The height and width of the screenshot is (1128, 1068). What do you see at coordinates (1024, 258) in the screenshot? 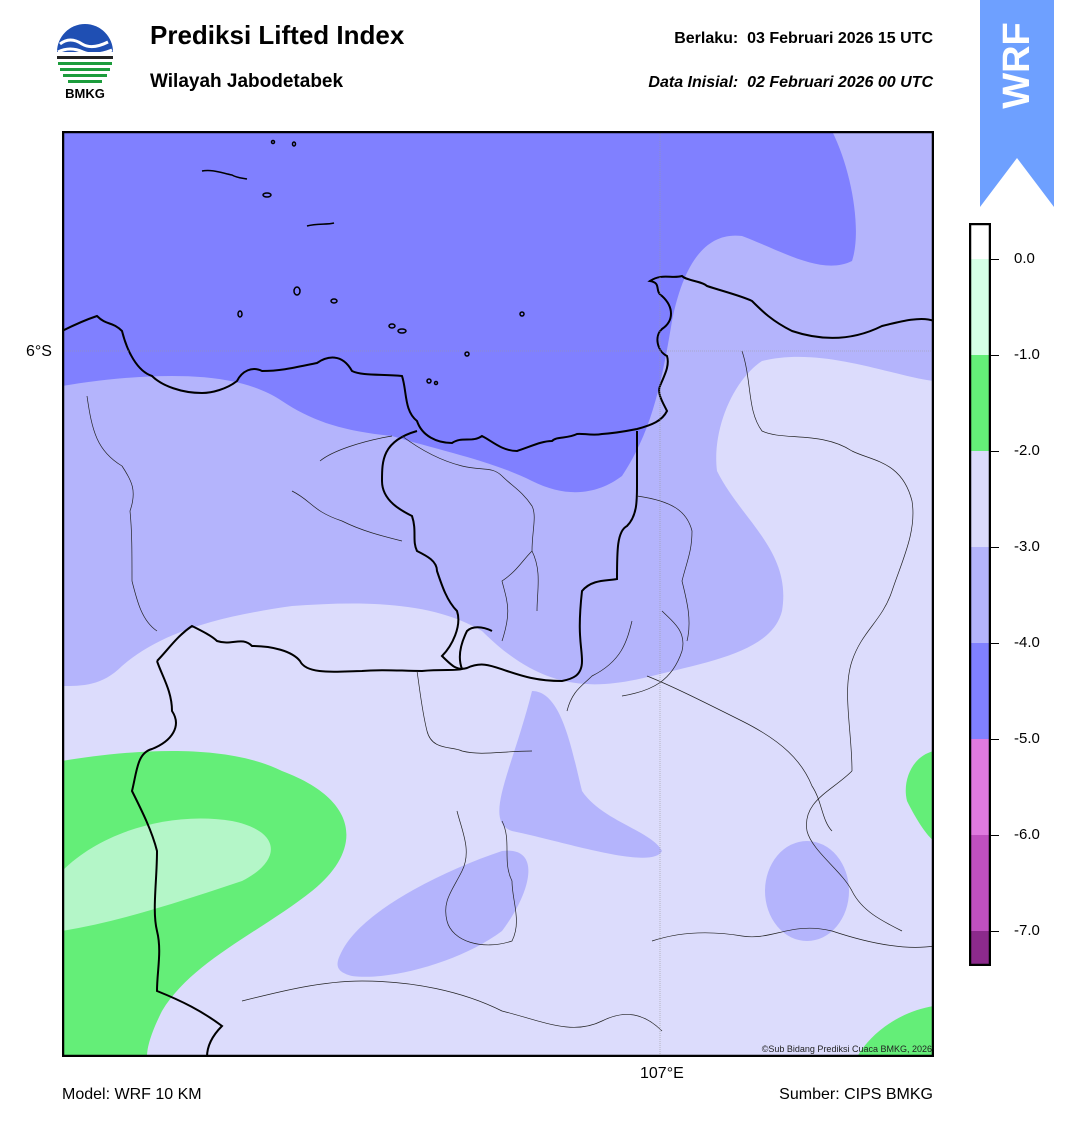
I see `cbar-tick-label: 0.0` at bounding box center [1024, 258].